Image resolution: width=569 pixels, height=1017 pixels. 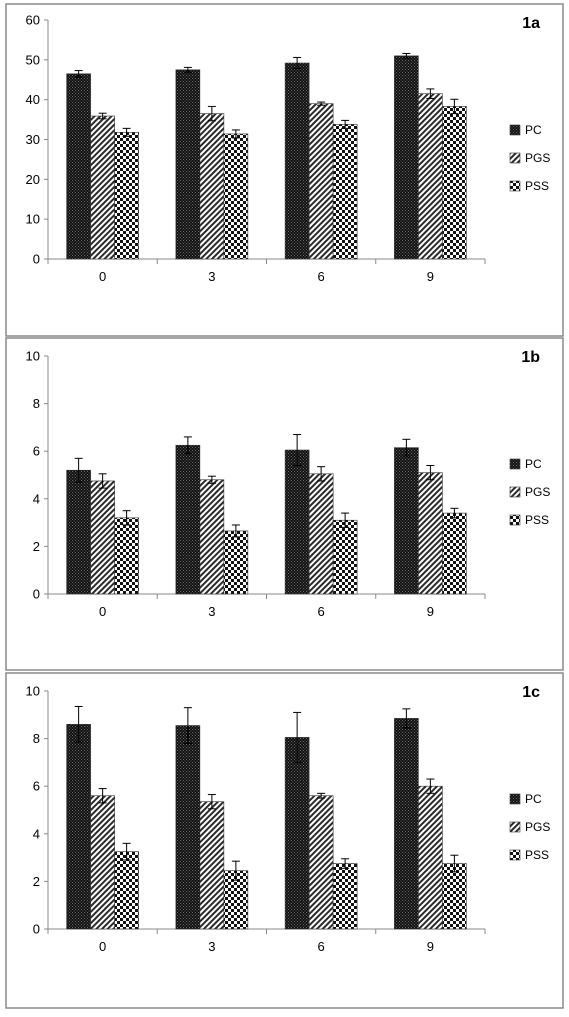 I want to click on y-tick-label: 20, so click(x=33, y=179).